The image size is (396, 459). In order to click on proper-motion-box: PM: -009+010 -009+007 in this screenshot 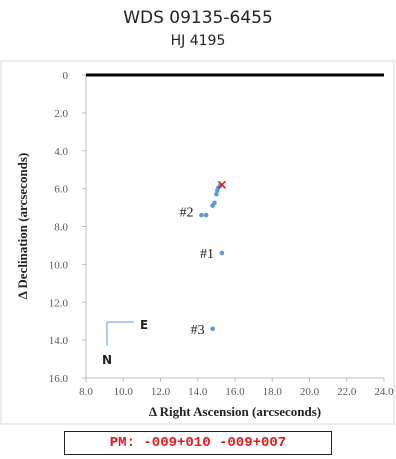, I will do `click(198, 443)`.